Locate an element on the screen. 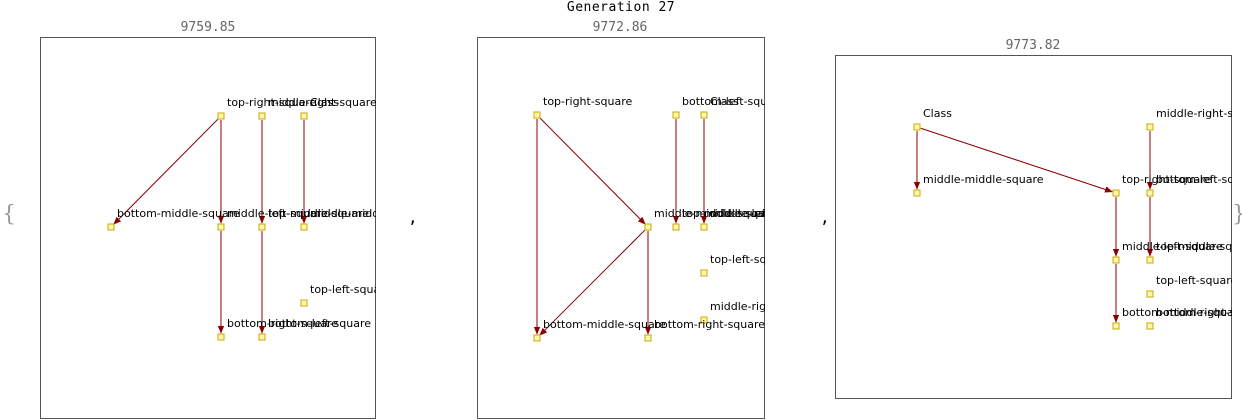 This screenshot has height=420, width=1242. panel-3-score: 9773.82 is located at coordinates (1033, 45).